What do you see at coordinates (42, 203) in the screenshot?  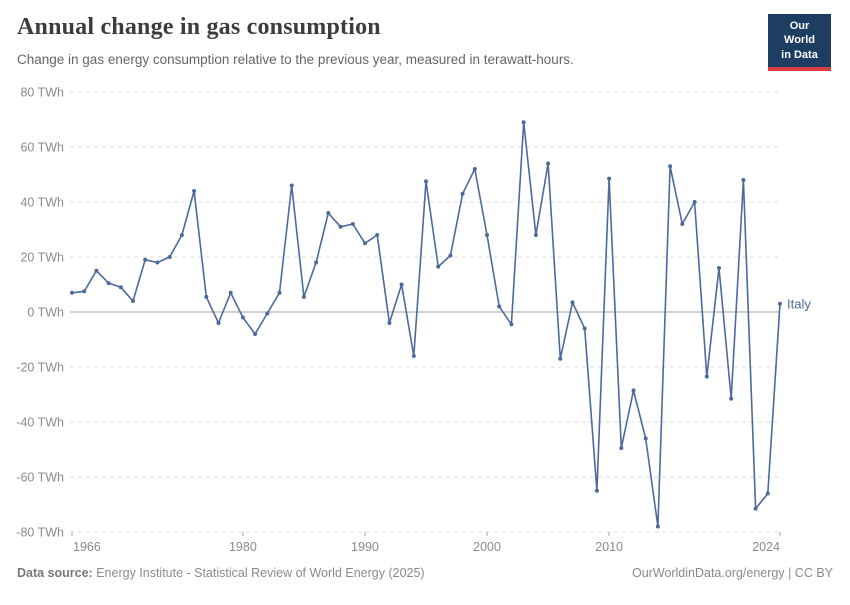 I see `y-axis-label: 40 TWh` at bounding box center [42, 203].